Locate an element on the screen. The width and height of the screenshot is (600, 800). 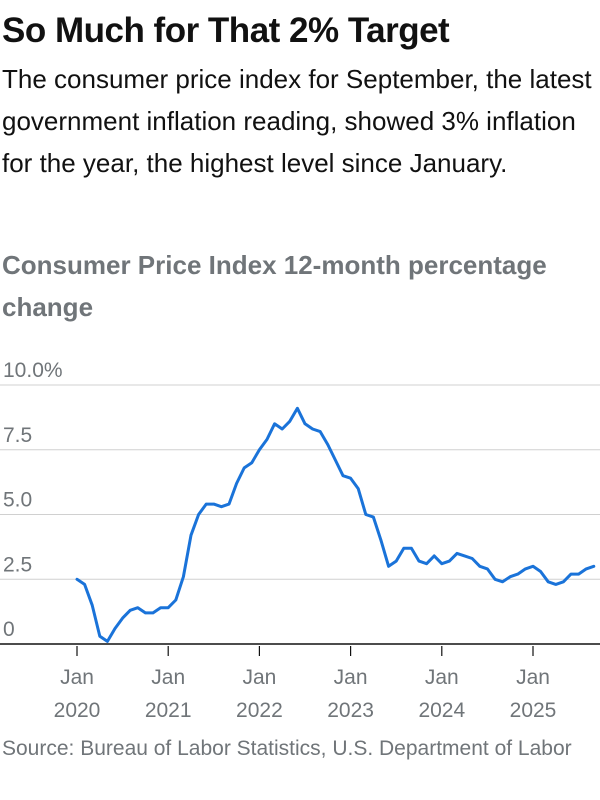
x-tick-year-label: 2025 is located at coordinates (533, 710).